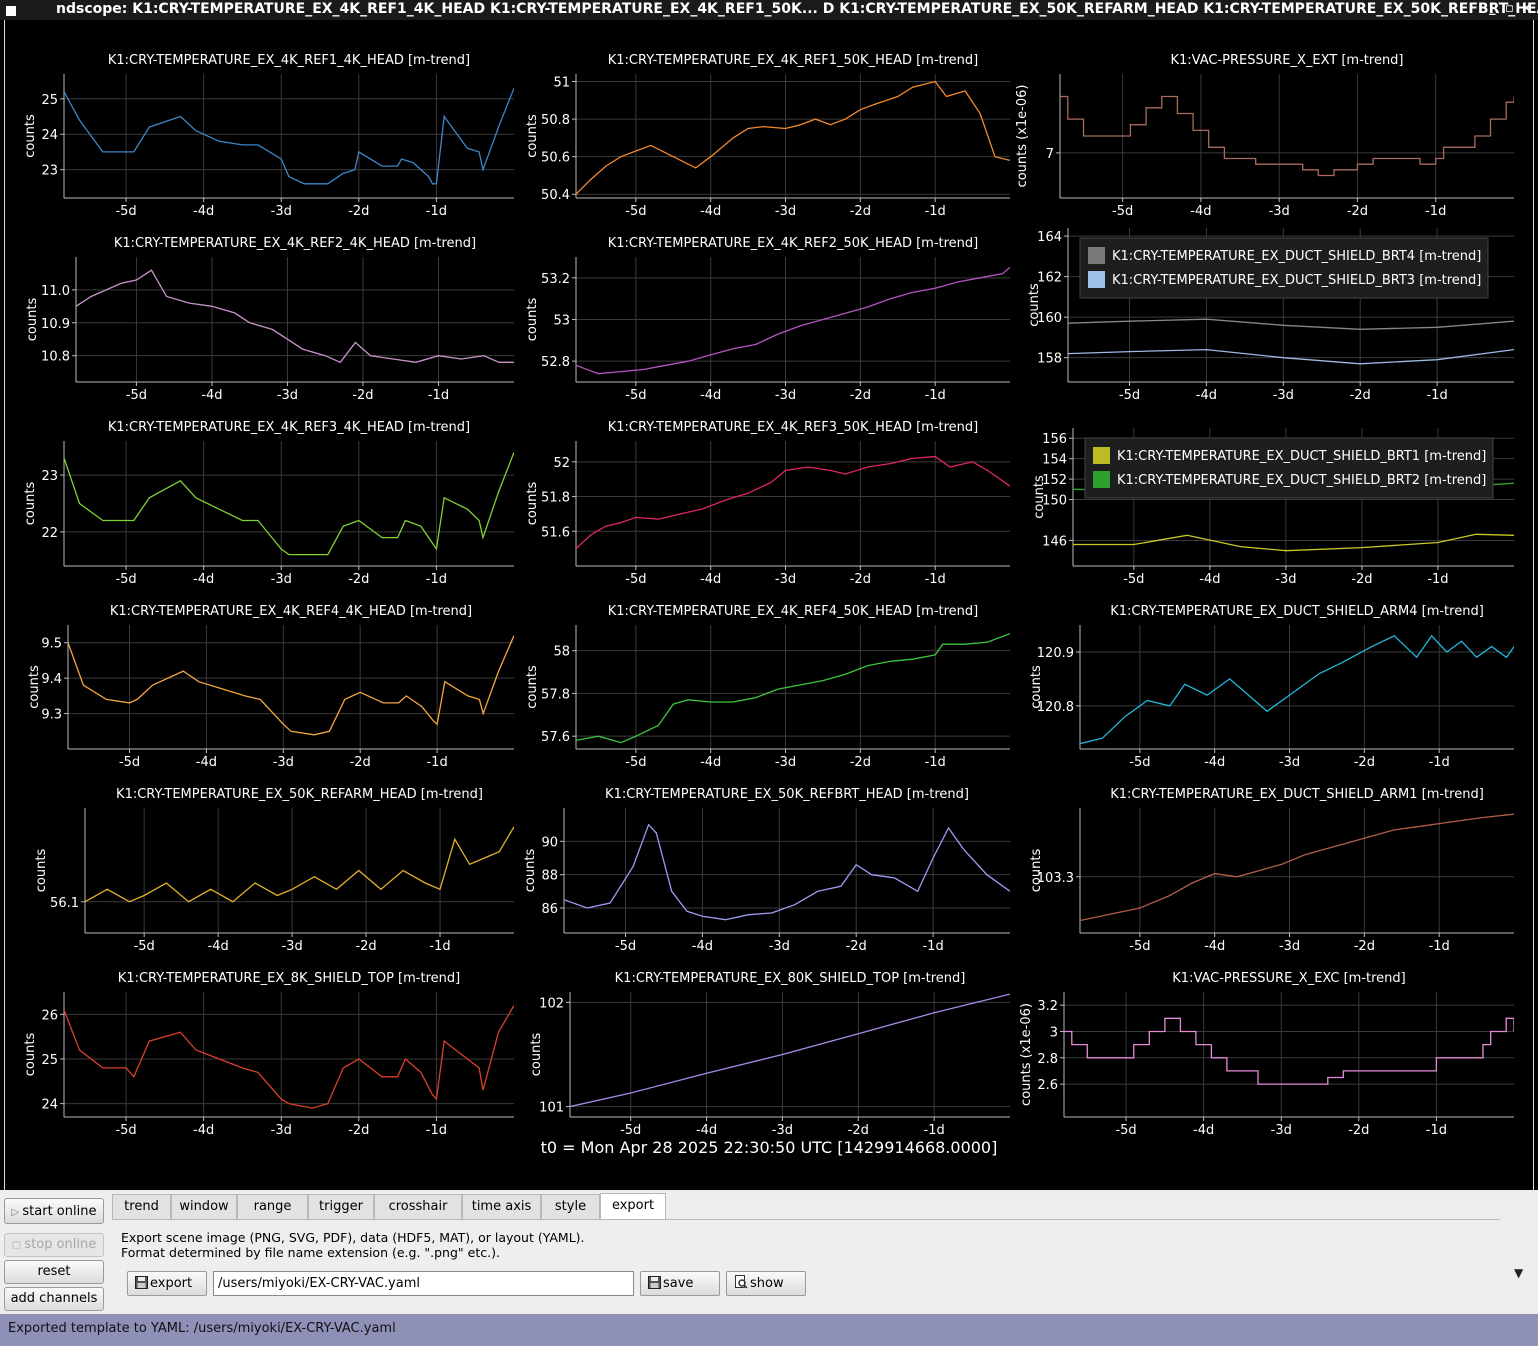  I want to click on y-tick-label: 10.8, so click(55, 357).